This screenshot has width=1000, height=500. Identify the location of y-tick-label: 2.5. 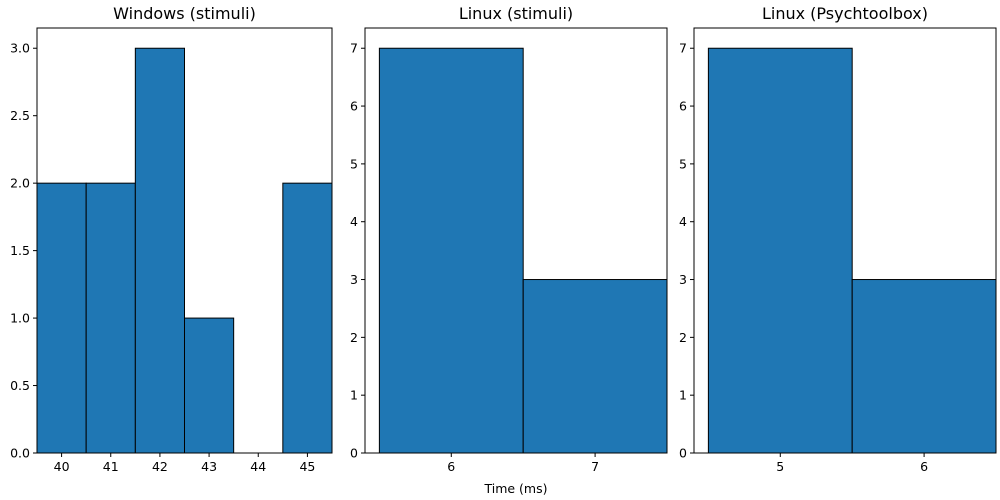
(20, 115).